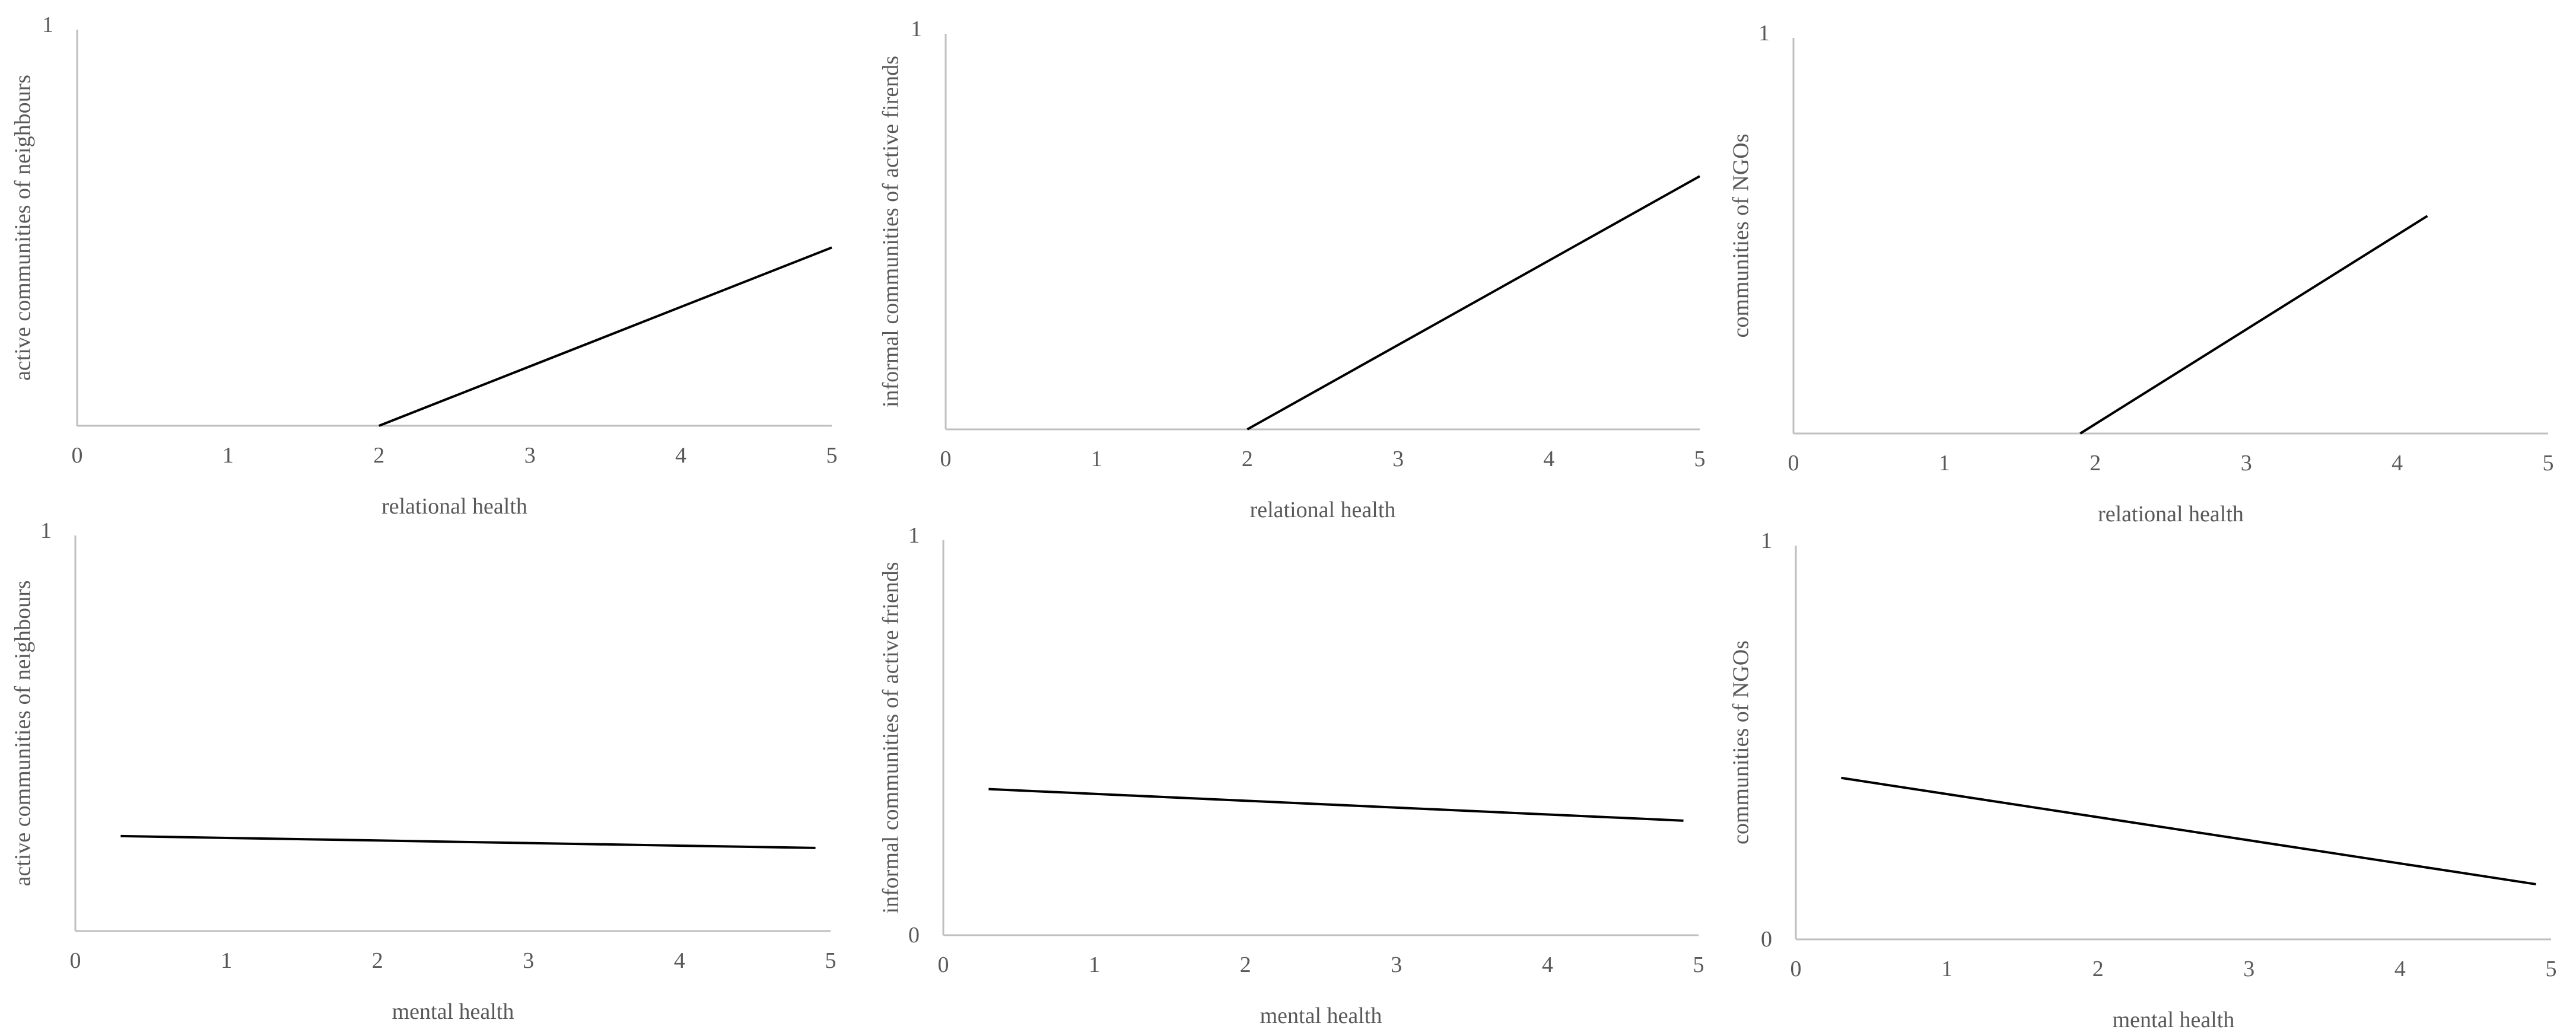 The width and height of the screenshot is (2576, 1036). What do you see at coordinates (891, 232) in the screenshot?
I see `y-axis-title: informal communities of active firends` at bounding box center [891, 232].